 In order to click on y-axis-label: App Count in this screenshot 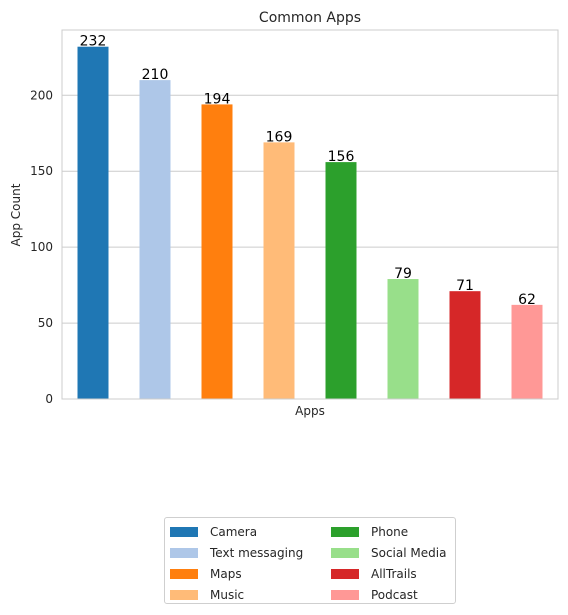, I will do `click(16, 214)`.